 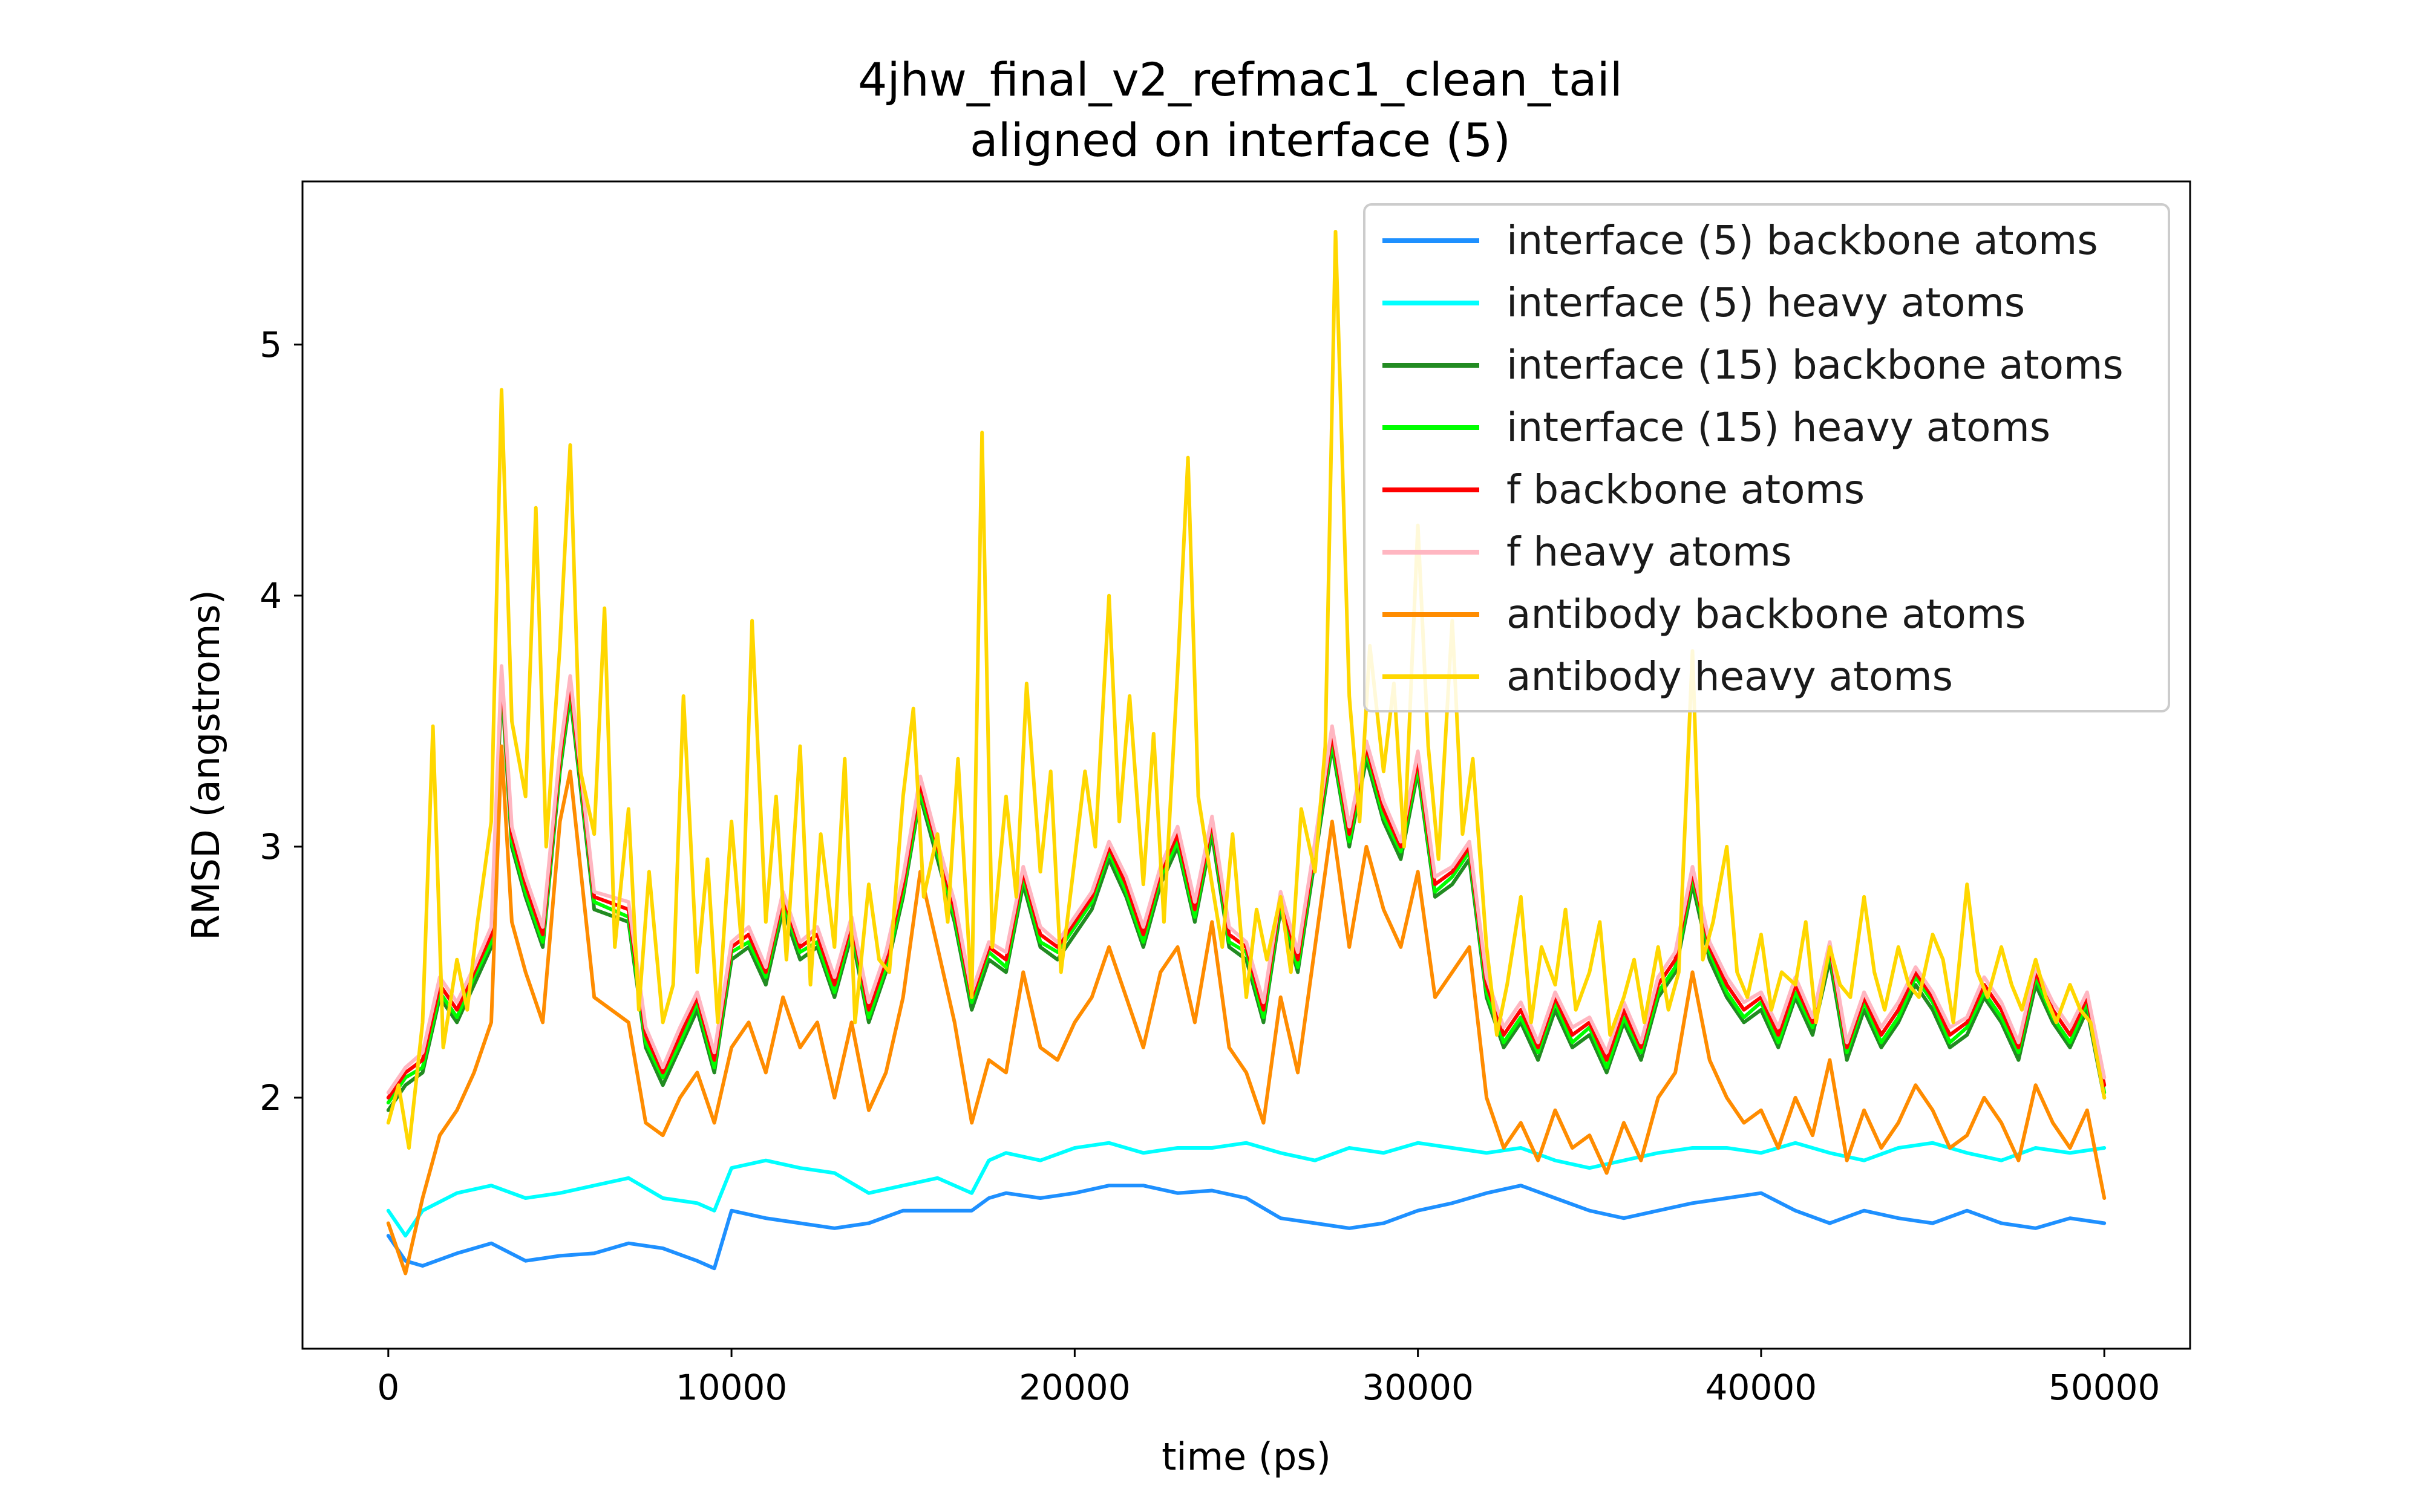 I want to click on x-tick-label: 20000, so click(x=1075, y=1387).